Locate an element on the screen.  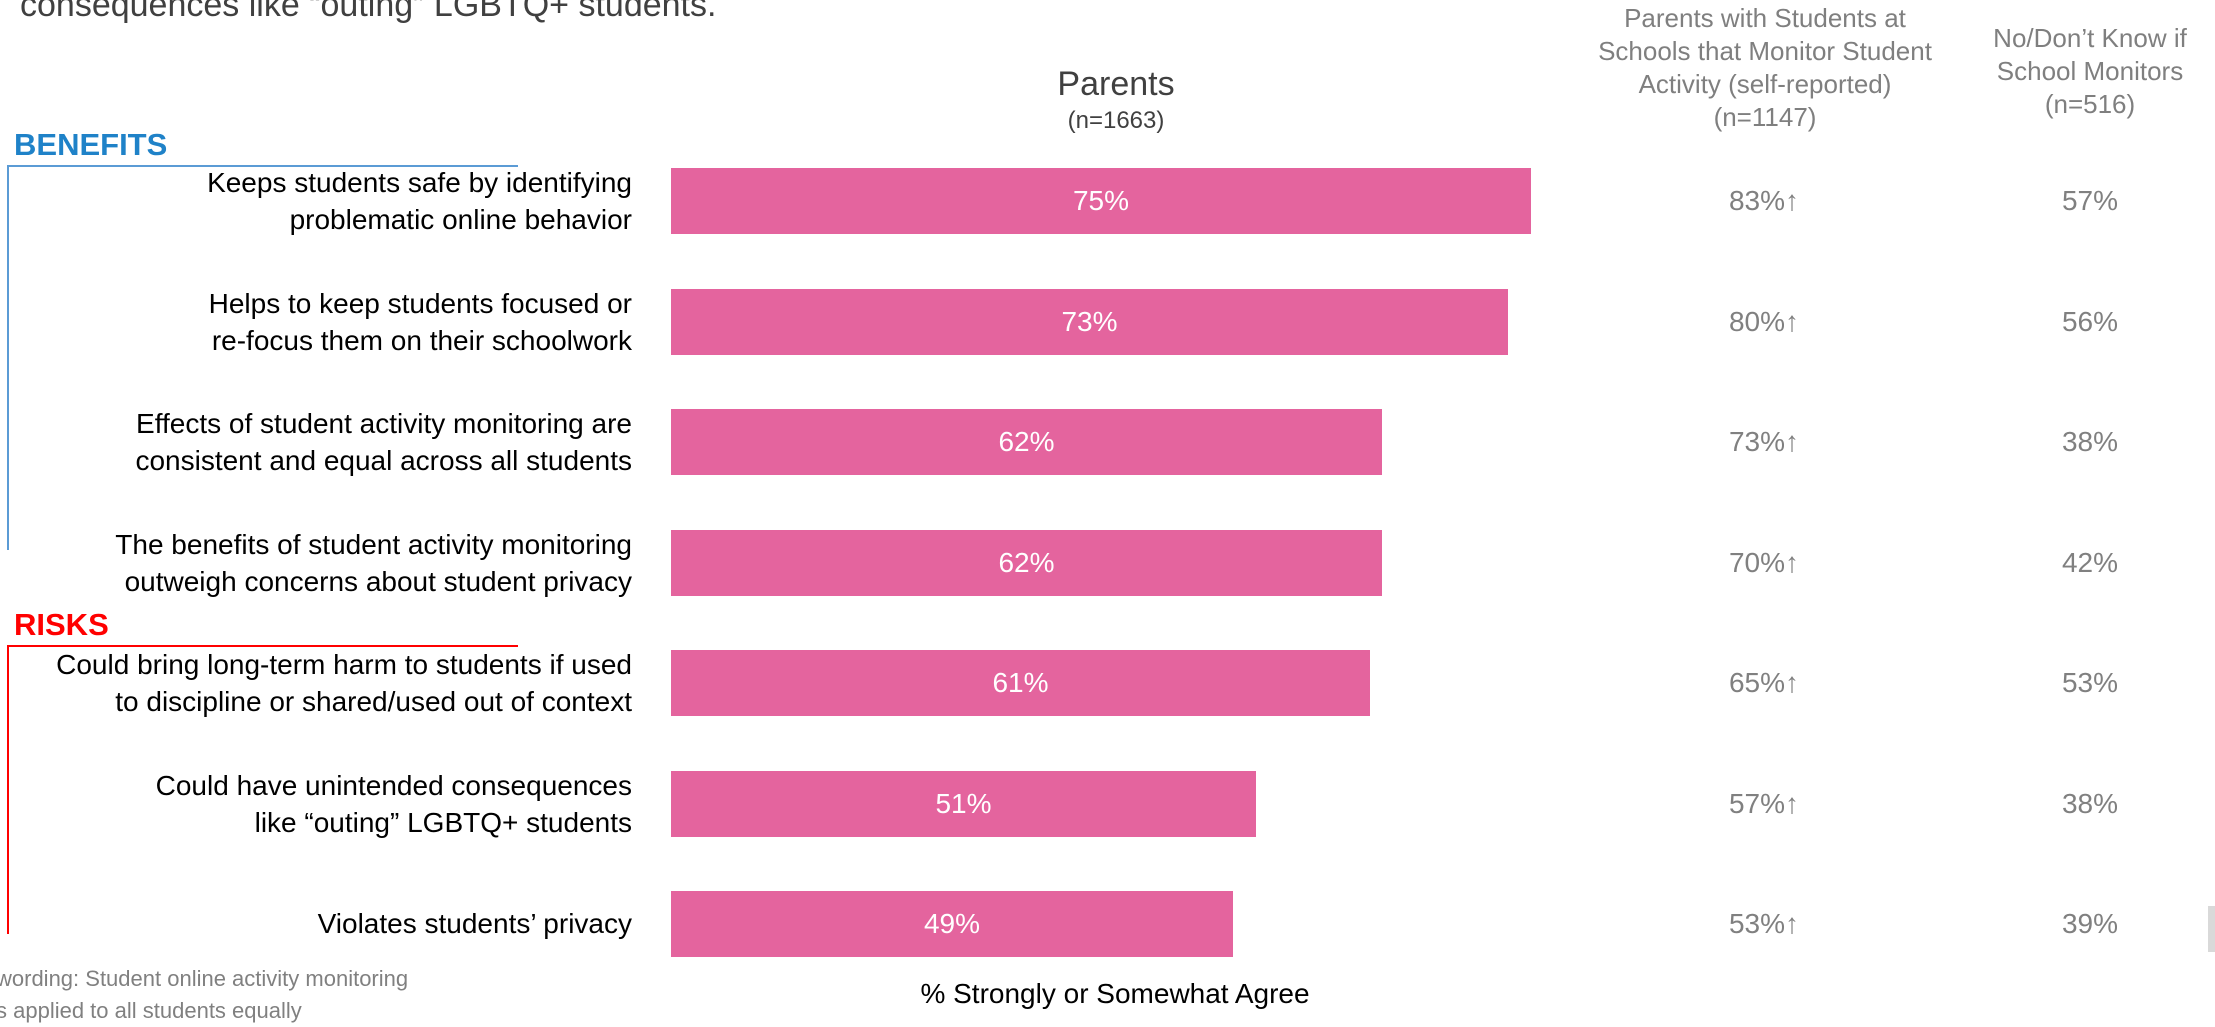
footnote-line: s applied to all students equally is located at coordinates (151, 1010).